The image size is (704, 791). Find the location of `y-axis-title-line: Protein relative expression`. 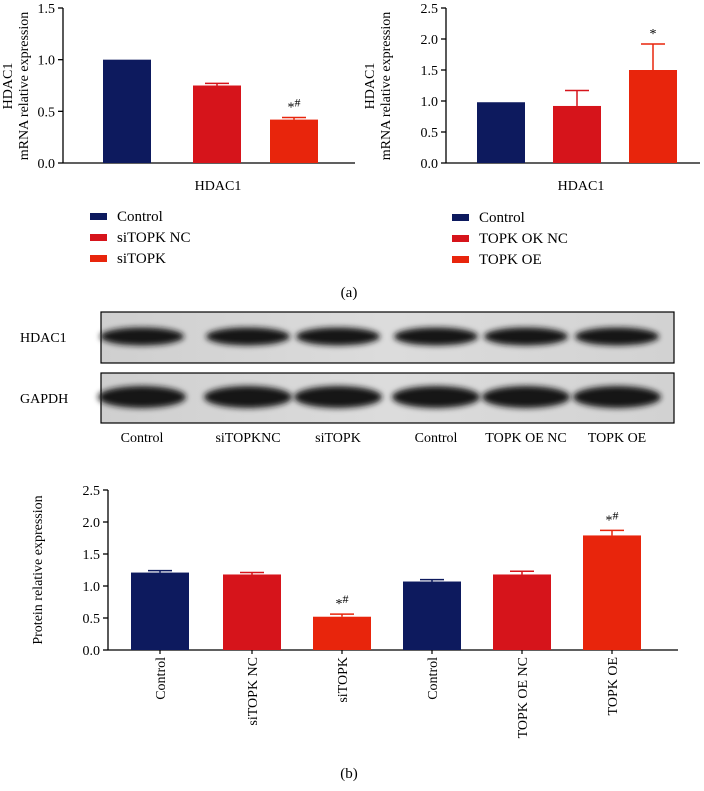

y-axis-title-line: Protein relative expression is located at coordinates (38, 569).